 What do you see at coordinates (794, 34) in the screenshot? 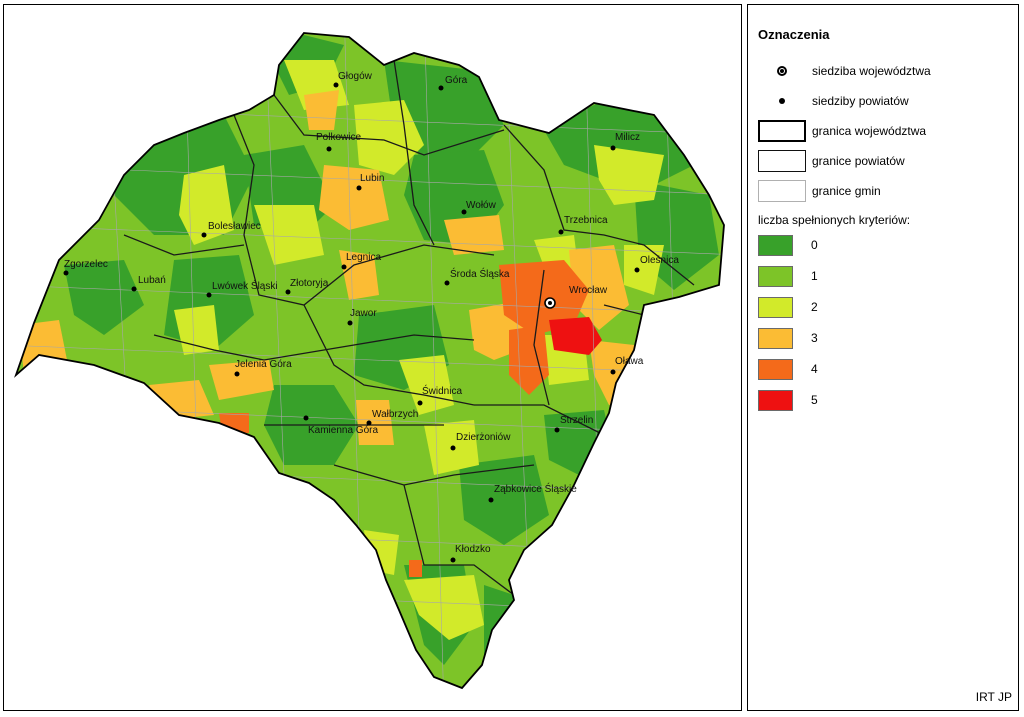
I see `legend-title: Oznaczenia` at bounding box center [794, 34].